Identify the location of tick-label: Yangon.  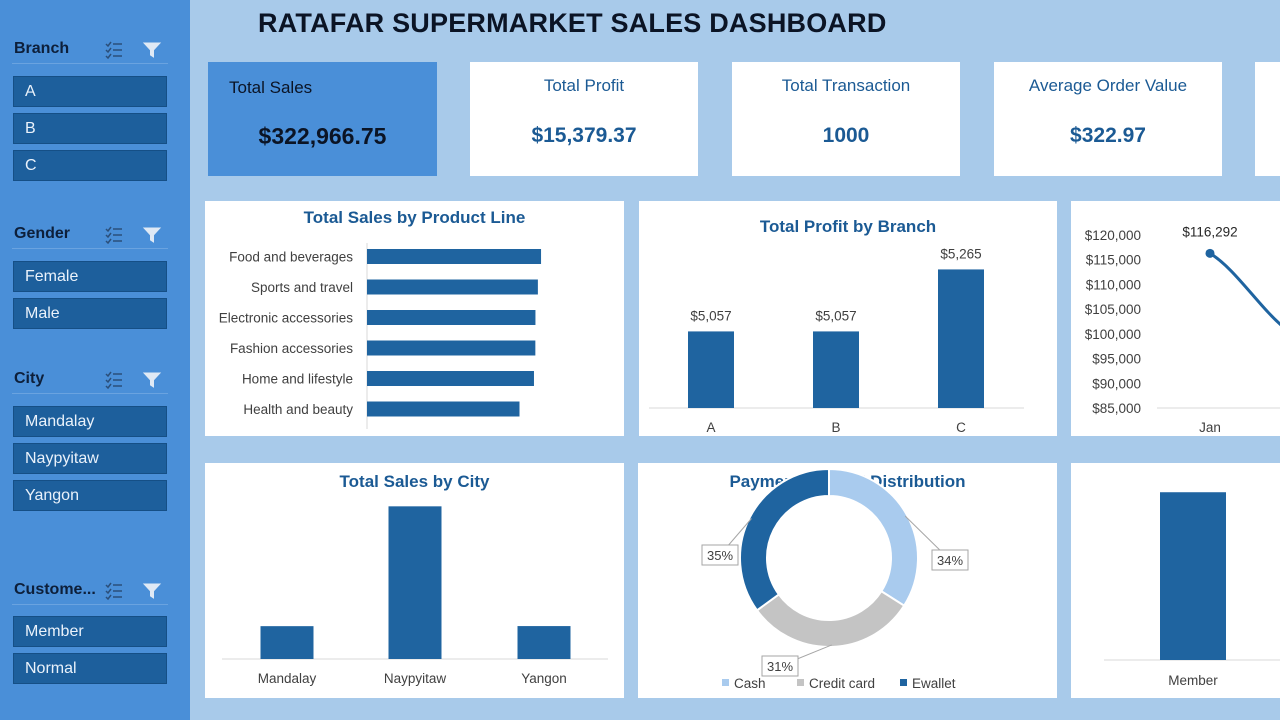
(544, 678).